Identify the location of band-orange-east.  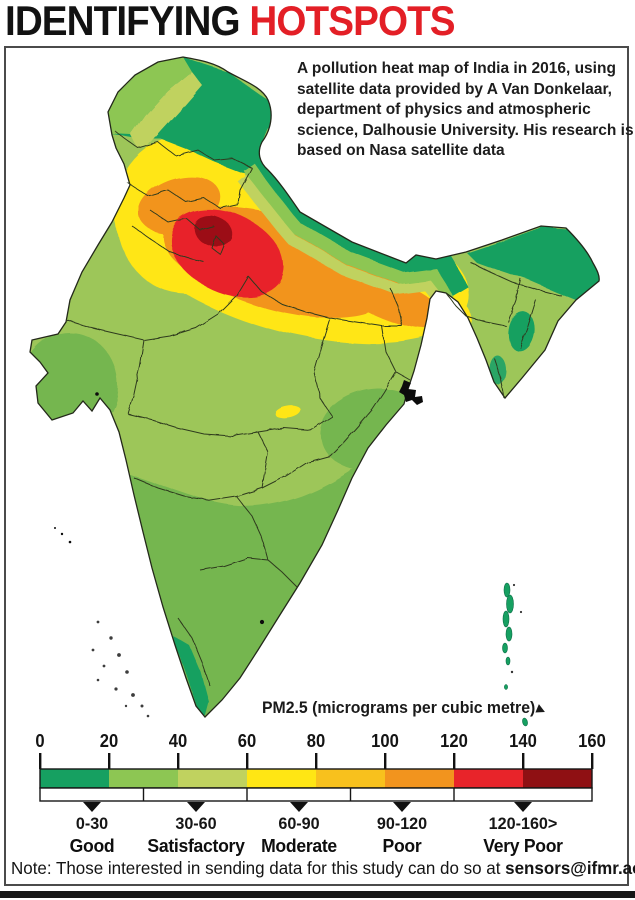
(390, 300).